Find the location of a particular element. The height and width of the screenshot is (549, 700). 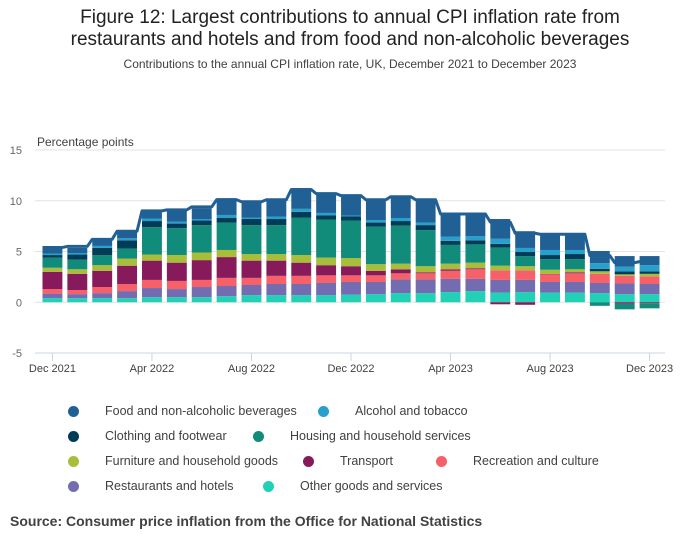

legend-item: Furniture and household goods is located at coordinates (173, 461).